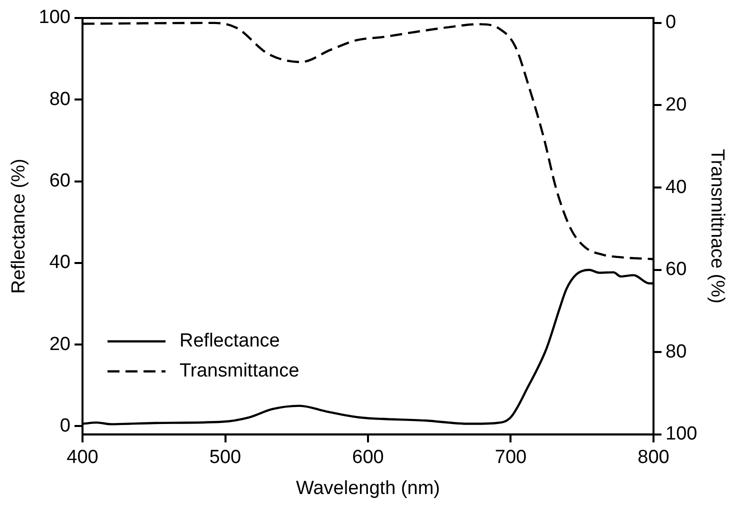 Image resolution: width=738 pixels, height=508 pixels. I want to click on y2-tick-label: 40, so click(676, 187).